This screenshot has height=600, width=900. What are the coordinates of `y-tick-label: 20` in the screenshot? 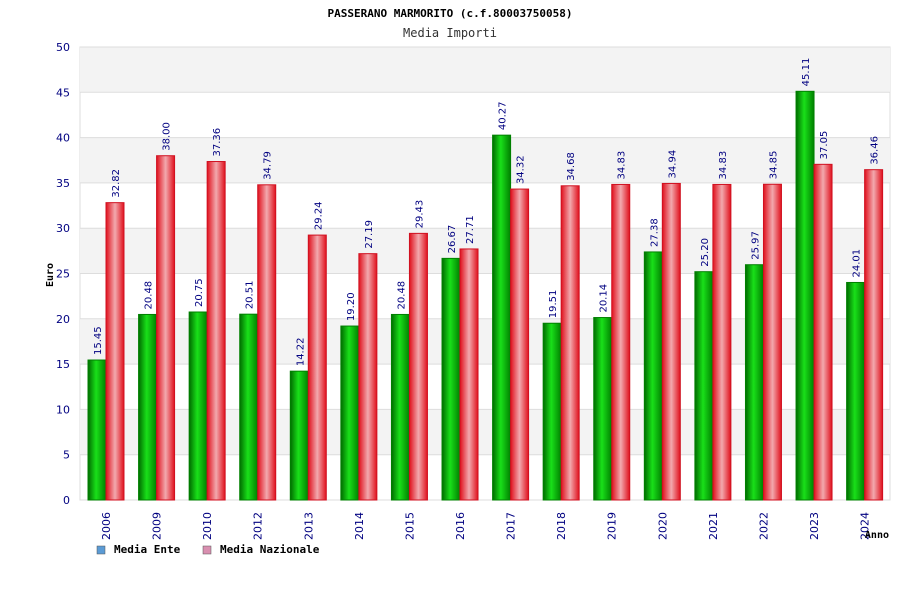 It's located at (63, 319).